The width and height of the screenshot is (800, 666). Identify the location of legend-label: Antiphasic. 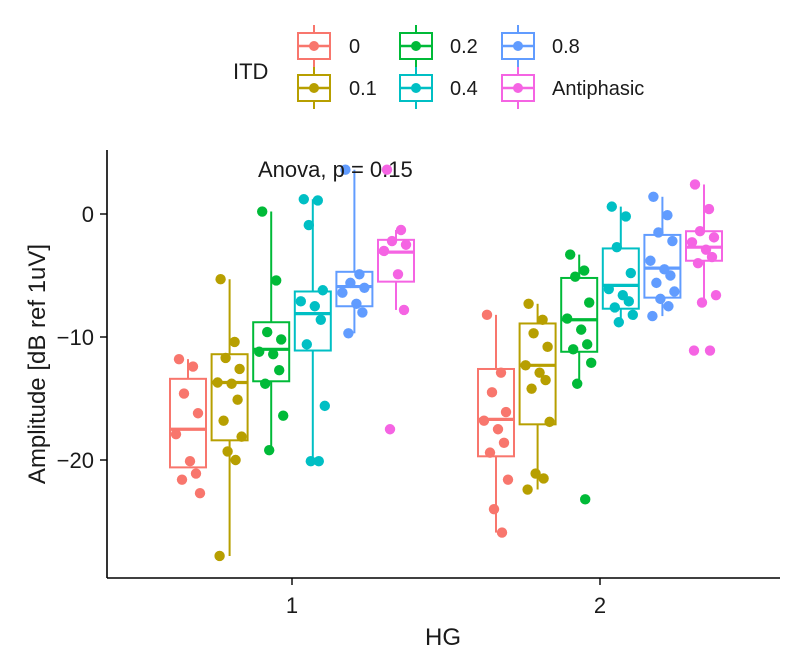
(598, 89).